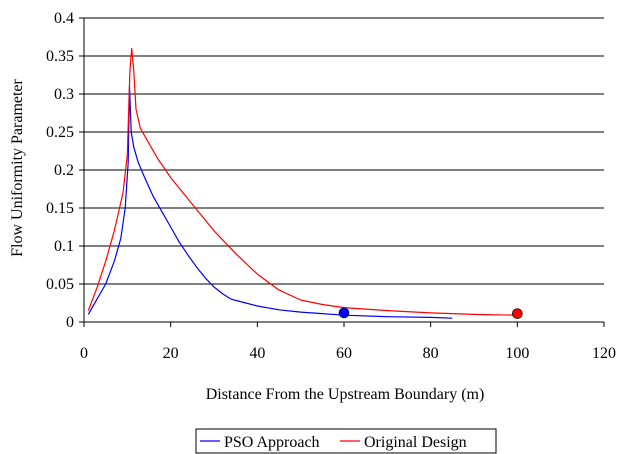  I want to click on end-marker-original, so click(517, 313).